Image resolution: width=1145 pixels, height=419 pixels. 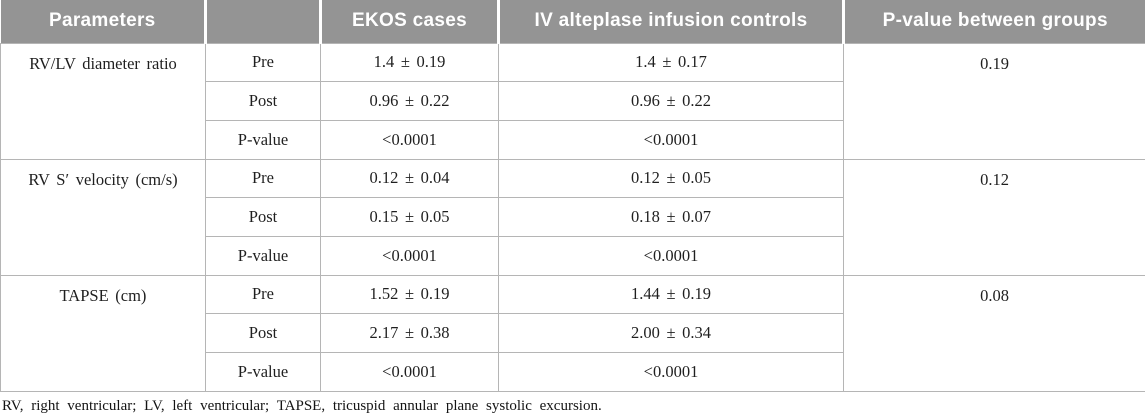 I want to click on ekos-value-cell: 0.12 ± 0.04, so click(x=409, y=178).